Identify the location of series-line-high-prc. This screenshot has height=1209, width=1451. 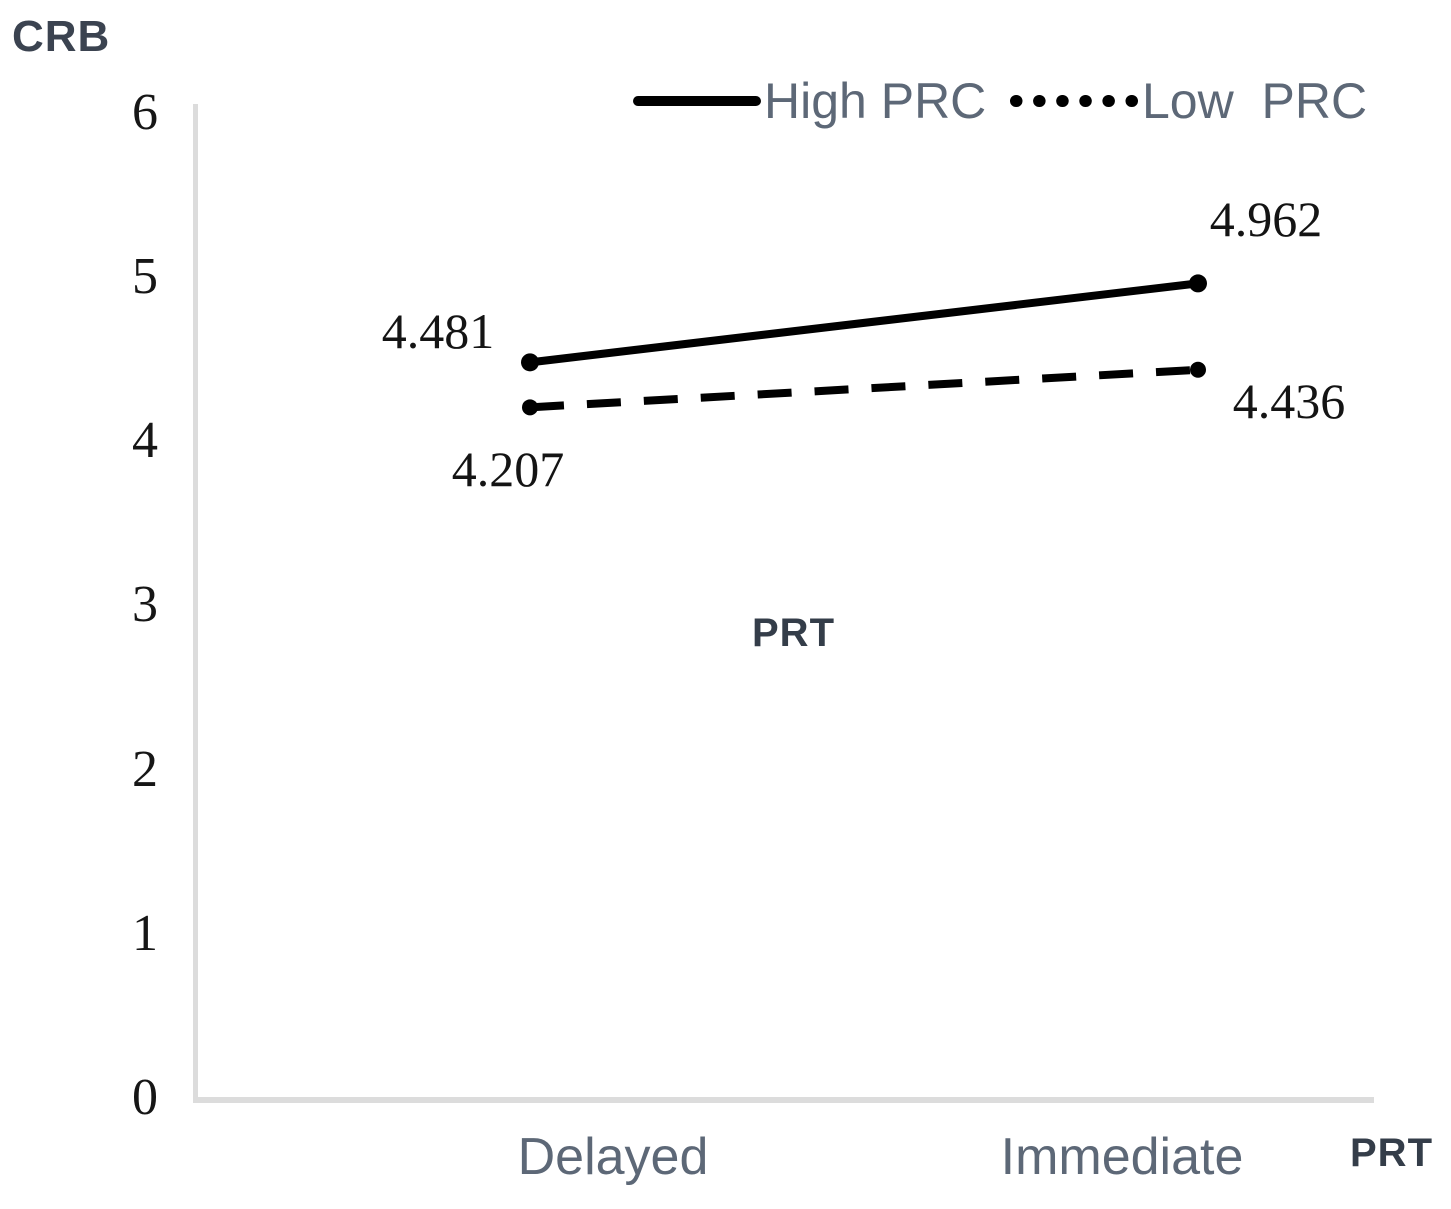
(864, 323).